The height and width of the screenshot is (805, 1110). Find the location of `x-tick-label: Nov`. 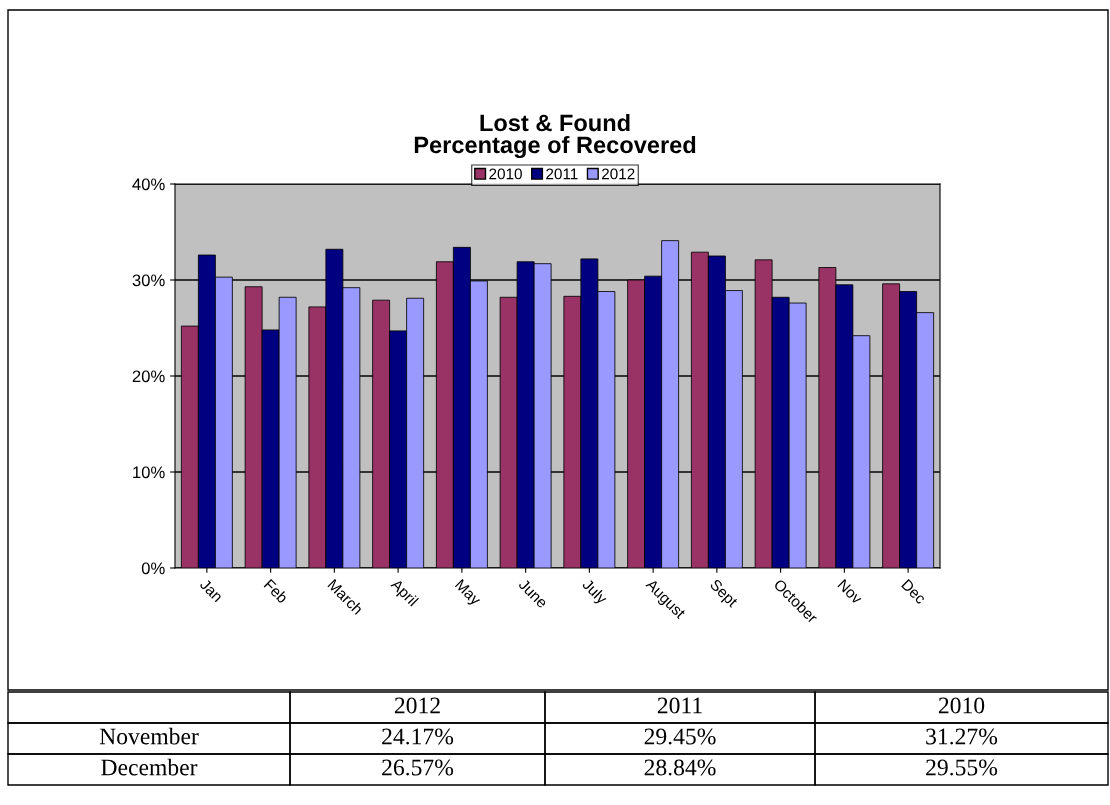

x-tick-label: Nov is located at coordinates (850, 592).